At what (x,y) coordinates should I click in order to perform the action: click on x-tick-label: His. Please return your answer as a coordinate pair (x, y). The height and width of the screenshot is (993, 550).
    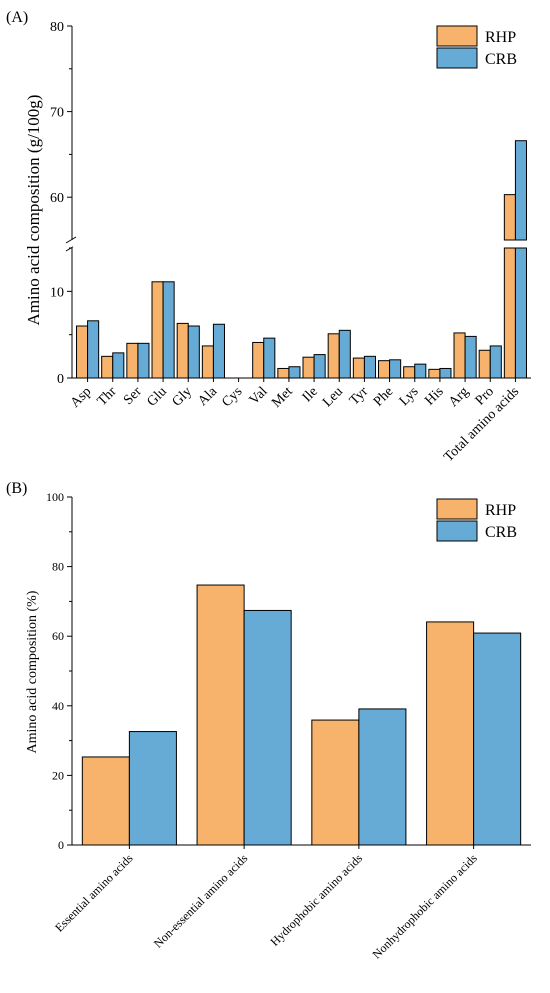
    Looking at the image, I should click on (434, 396).